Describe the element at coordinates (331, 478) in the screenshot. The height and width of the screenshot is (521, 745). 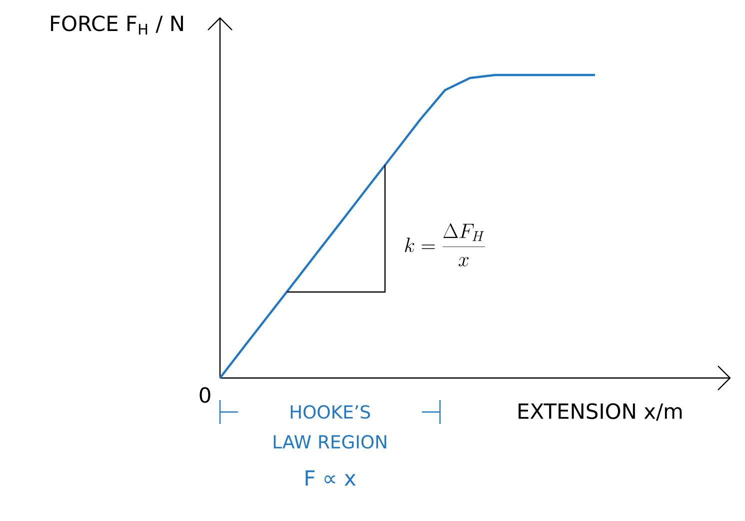
I see `text: F ∝ x` at that location.